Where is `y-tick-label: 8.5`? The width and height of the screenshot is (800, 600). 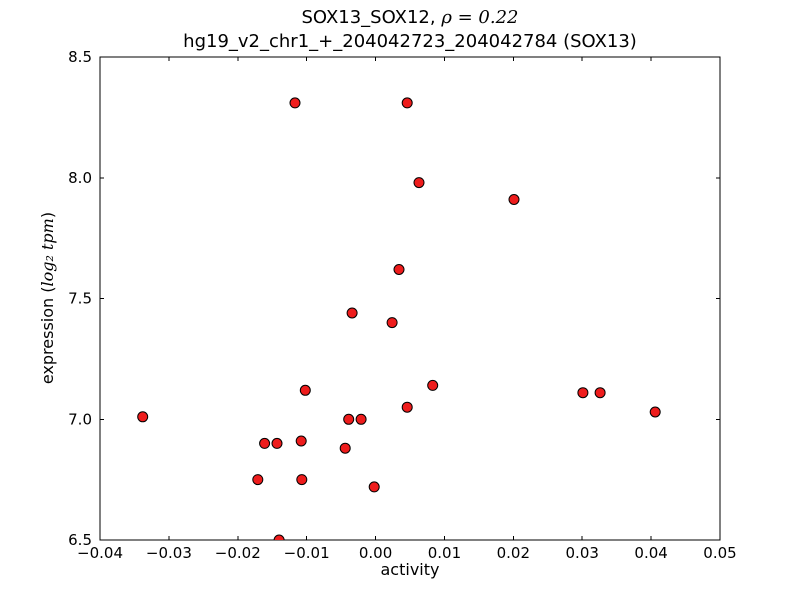
y-tick-label: 8.5 is located at coordinates (80, 57).